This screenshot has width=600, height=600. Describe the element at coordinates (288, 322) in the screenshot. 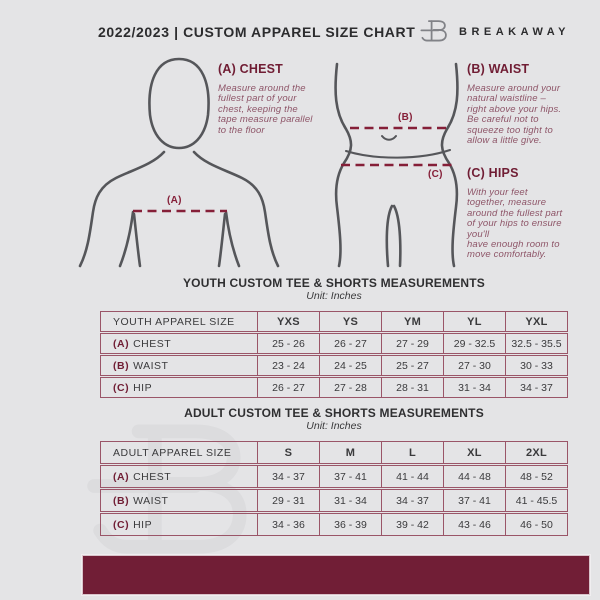

I see `youth-size-yxs: YXS` at that location.